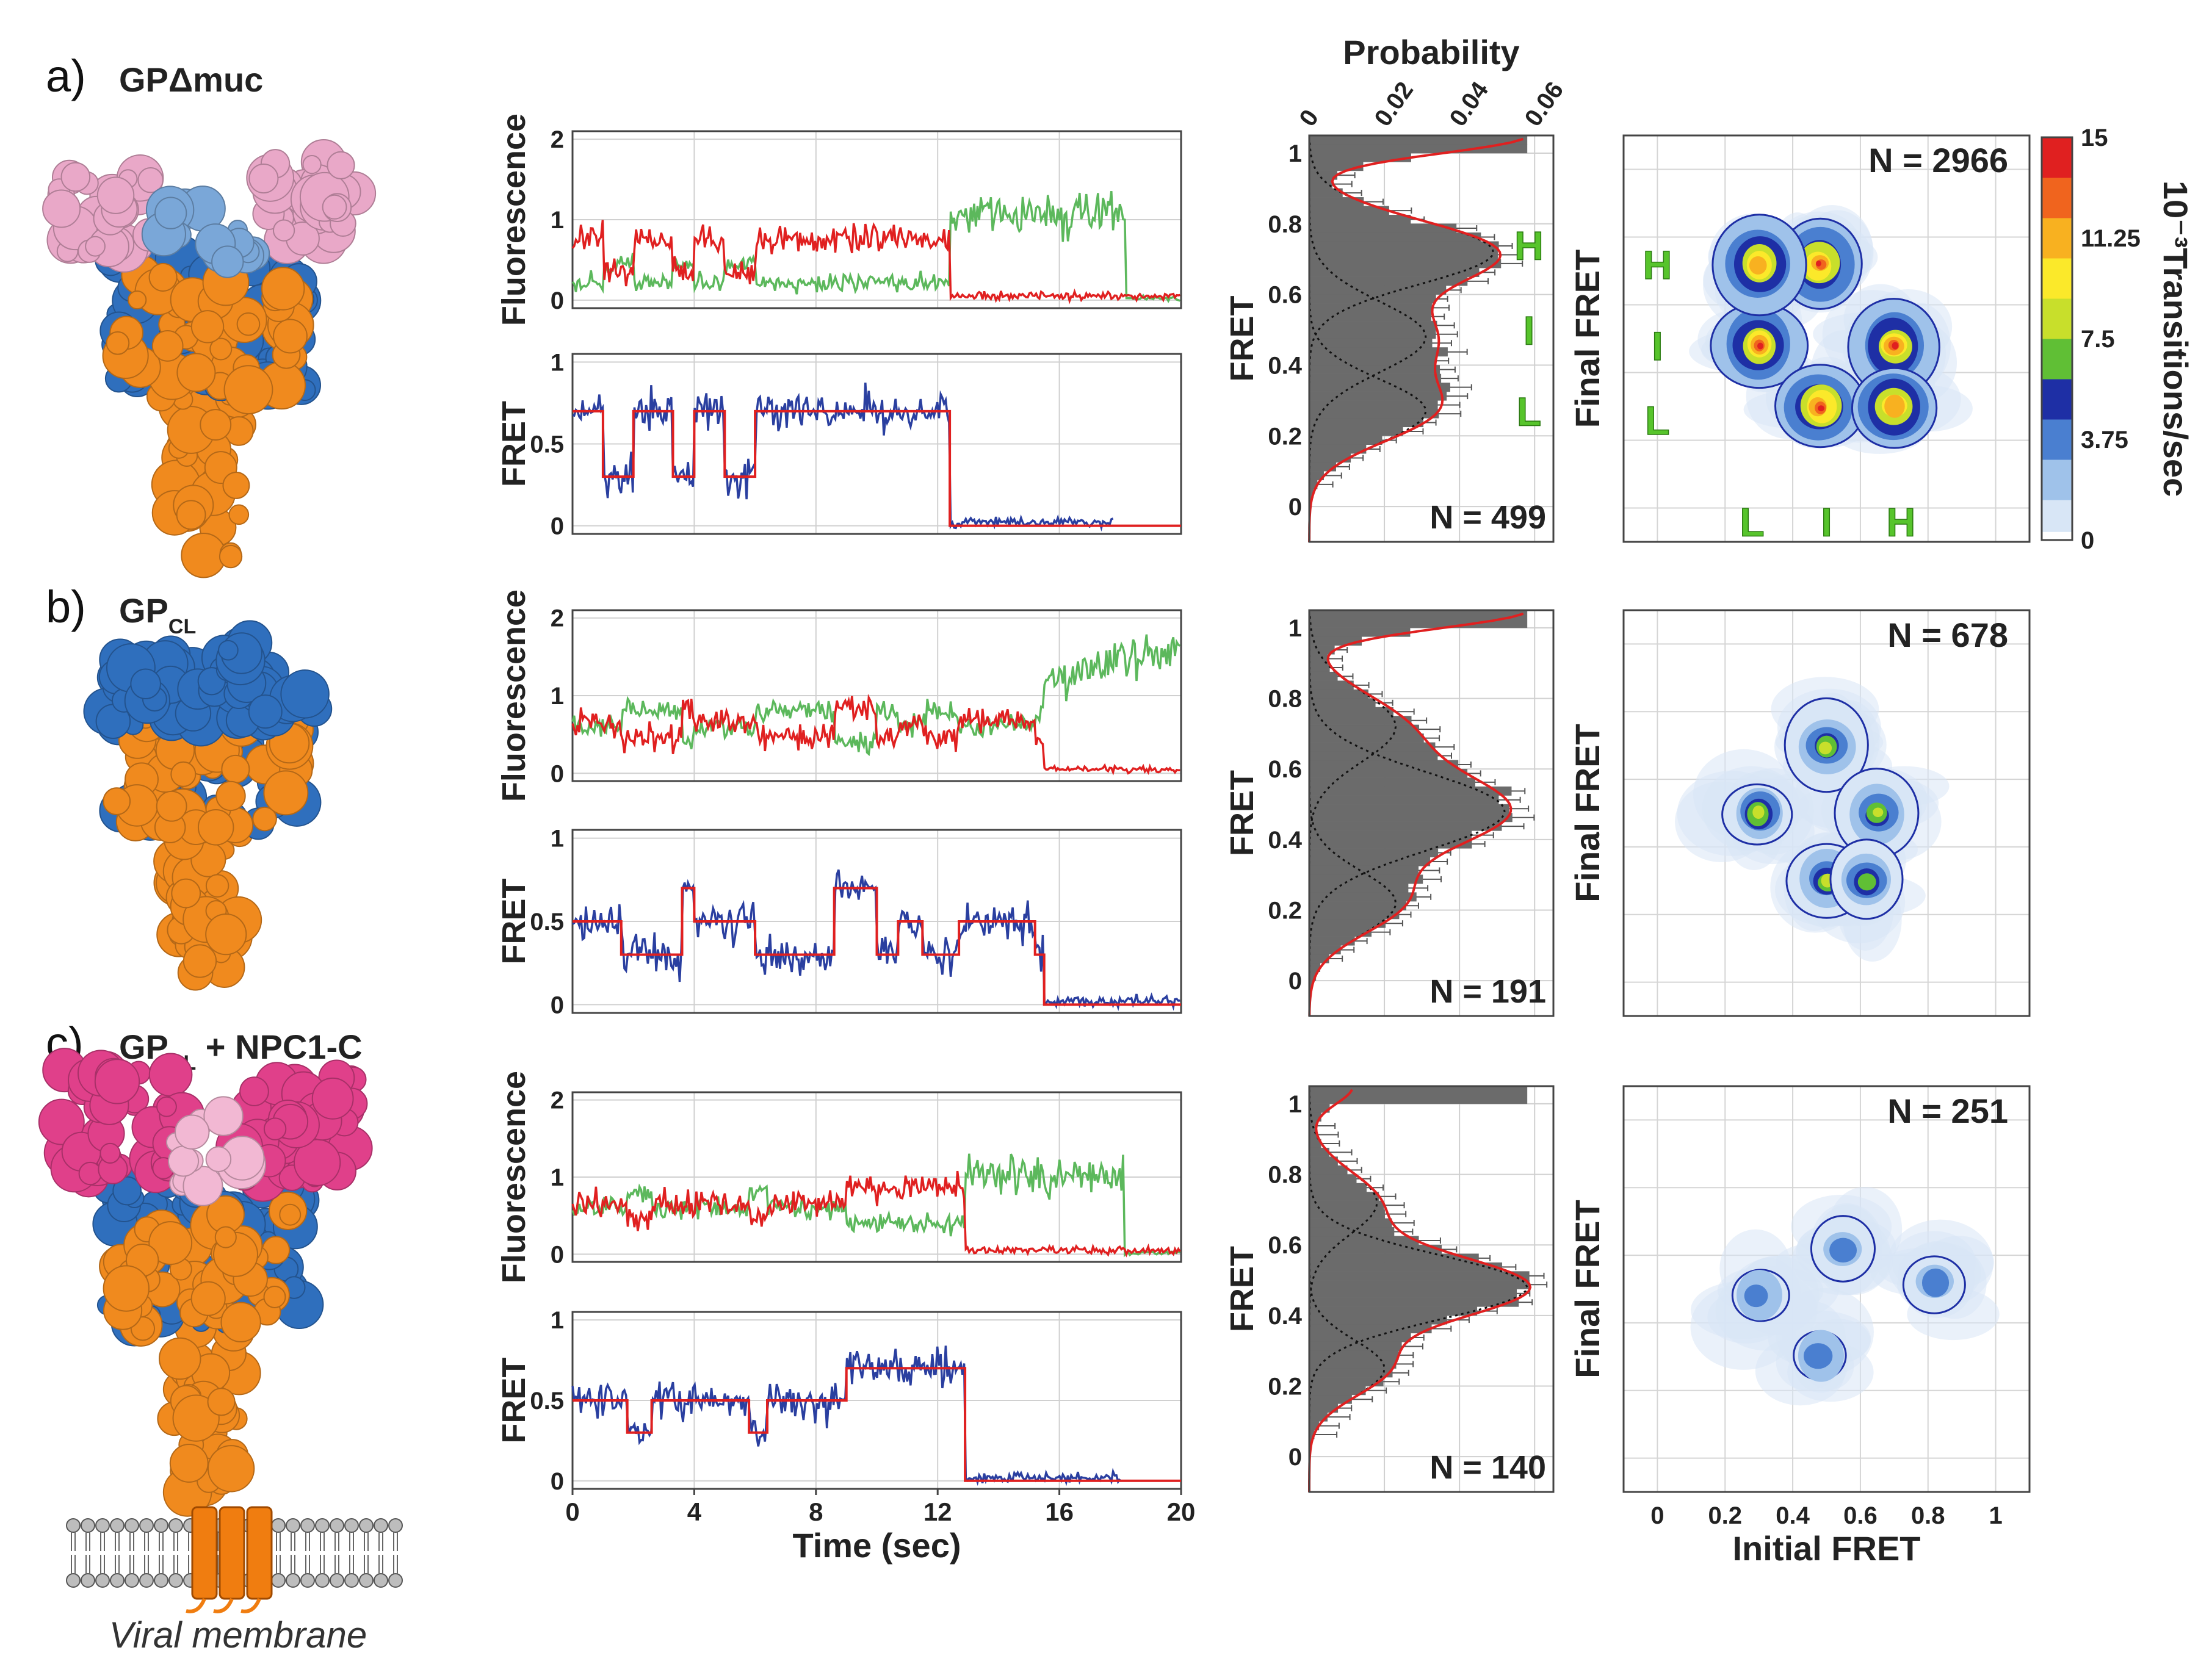  I want to click on protein-structure-b, so click(208, 805).